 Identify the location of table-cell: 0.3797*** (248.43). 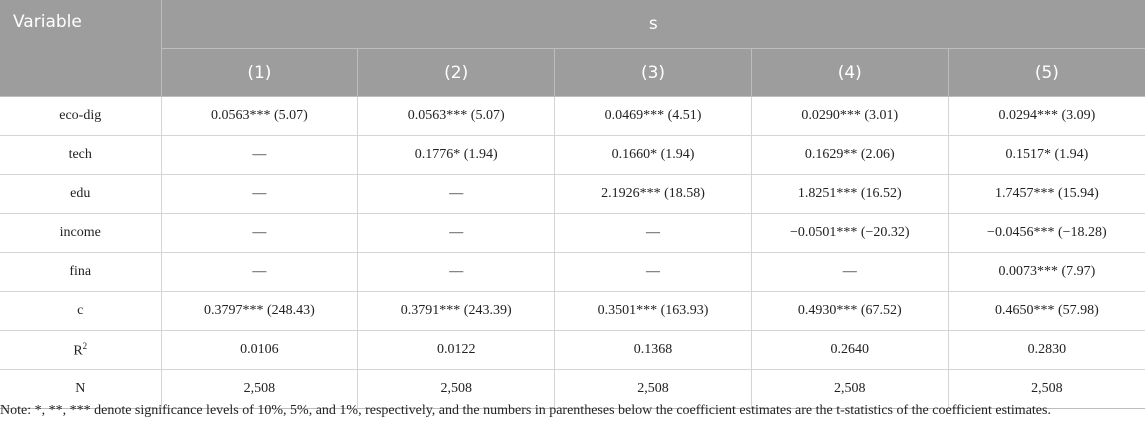
(260, 311).